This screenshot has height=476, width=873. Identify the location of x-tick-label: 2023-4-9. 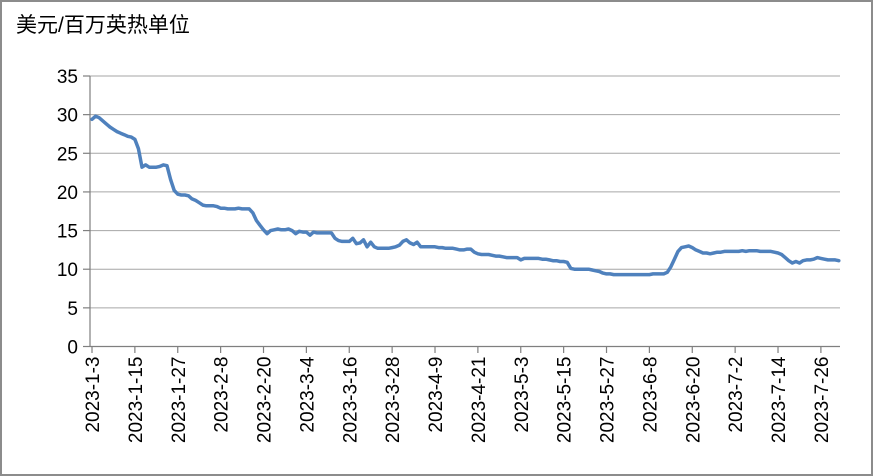
(436, 395).